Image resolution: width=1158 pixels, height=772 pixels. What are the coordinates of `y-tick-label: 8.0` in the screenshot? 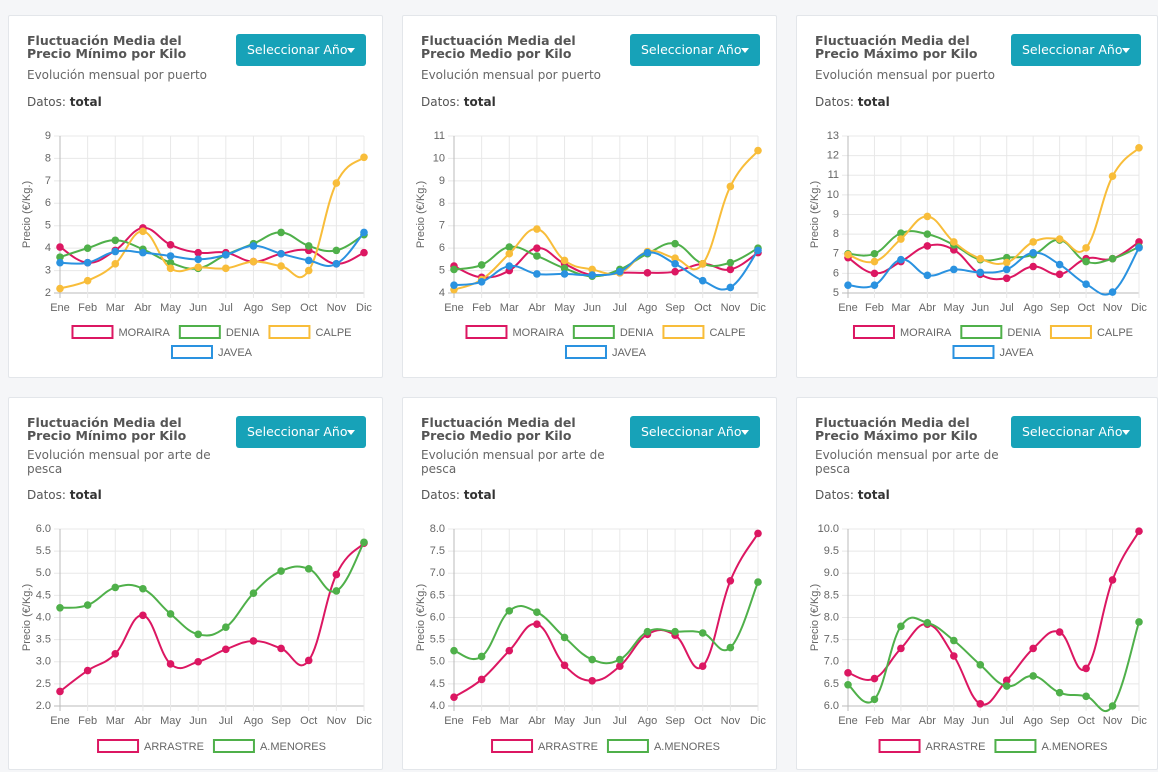 It's located at (437, 529).